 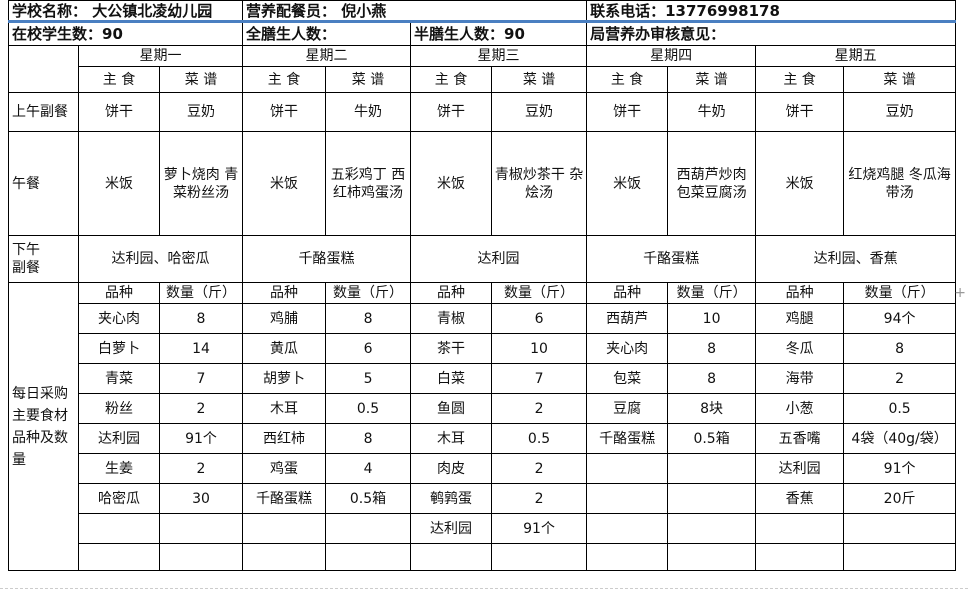 What do you see at coordinates (499, 259) in the screenshot?
I see `afternoon-snack: 达利园` at bounding box center [499, 259].